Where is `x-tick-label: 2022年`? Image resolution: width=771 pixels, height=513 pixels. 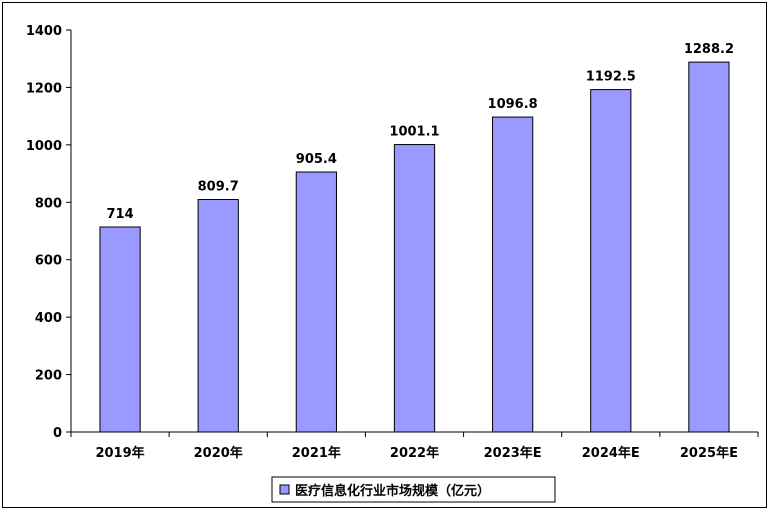
x-tick-label: 2022年 is located at coordinates (414, 453).